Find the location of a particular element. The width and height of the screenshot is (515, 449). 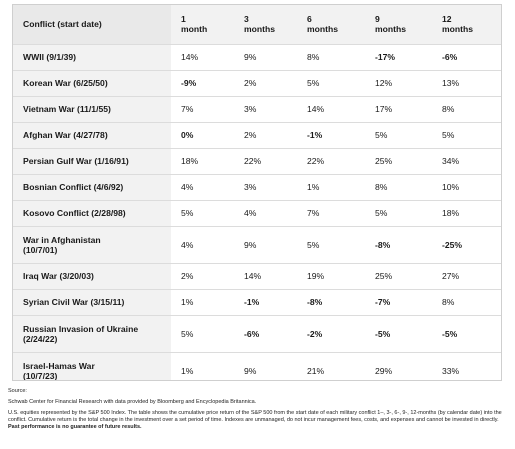

table-row: Kosovo Conflict (2/28/98) 5% 4% 7% 5% 18% is located at coordinates (257, 213).